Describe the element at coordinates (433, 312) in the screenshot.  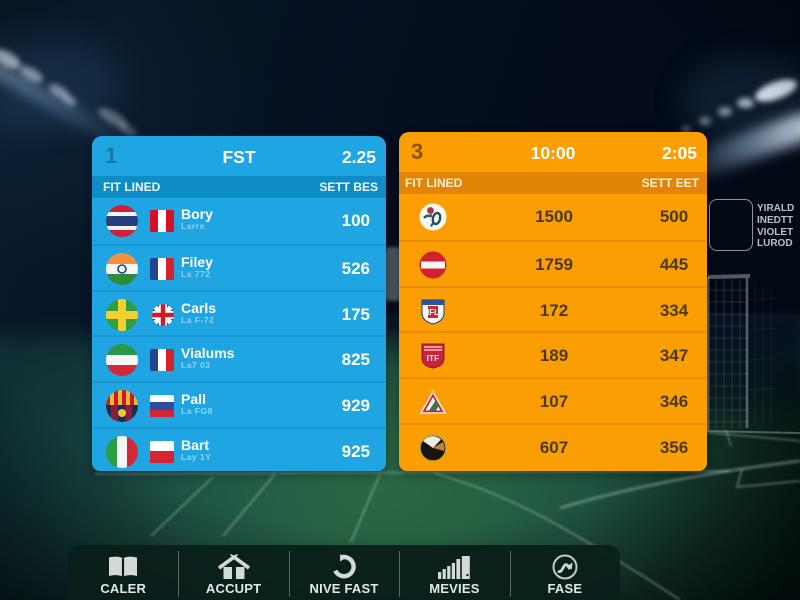
I see `svg-text: IFL` at that location.